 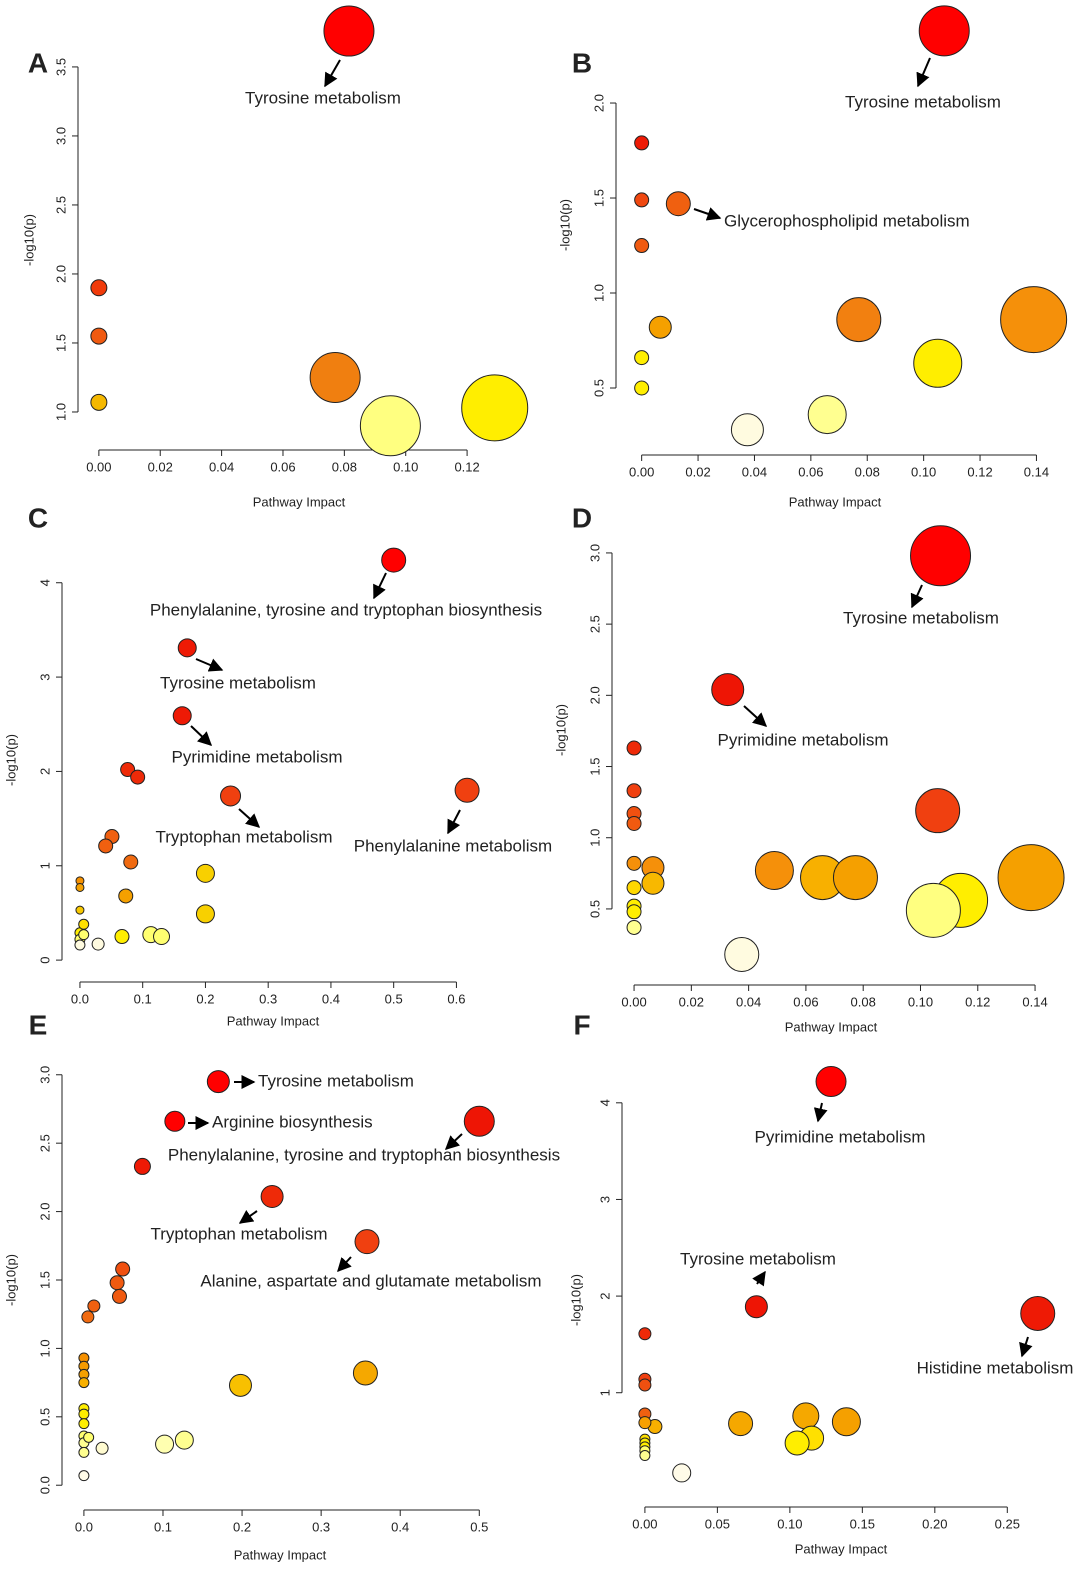 What do you see at coordinates (598, 388) in the screenshot?
I see `y-tick-label: 0.5` at bounding box center [598, 388].